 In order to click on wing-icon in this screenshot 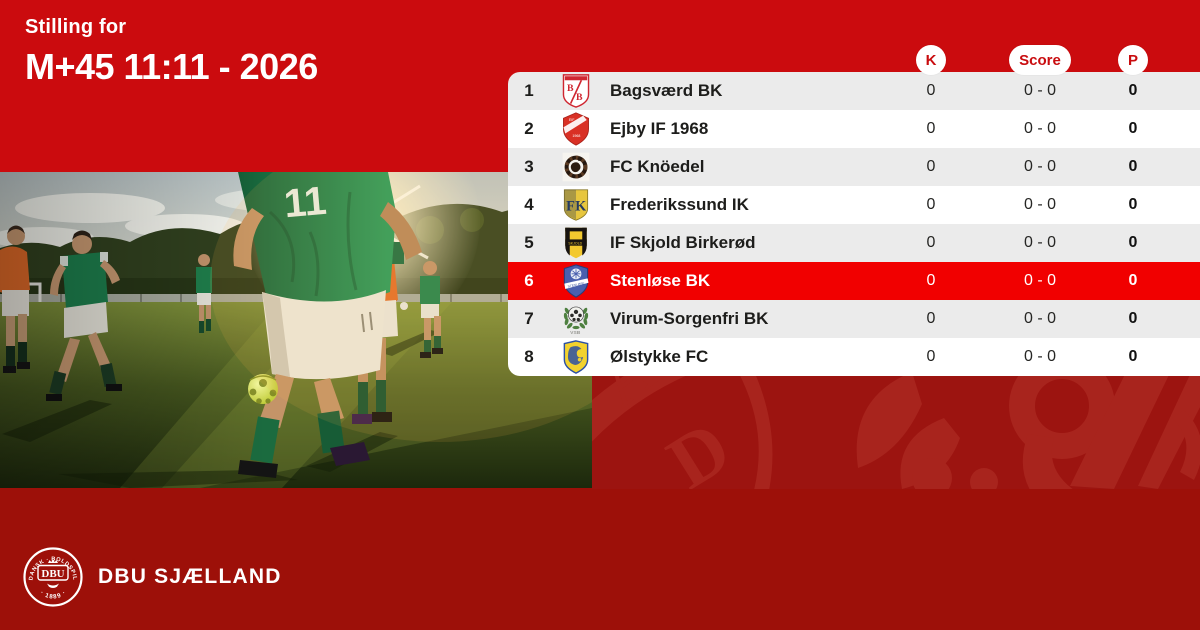, I will do `click(53, 585)`.